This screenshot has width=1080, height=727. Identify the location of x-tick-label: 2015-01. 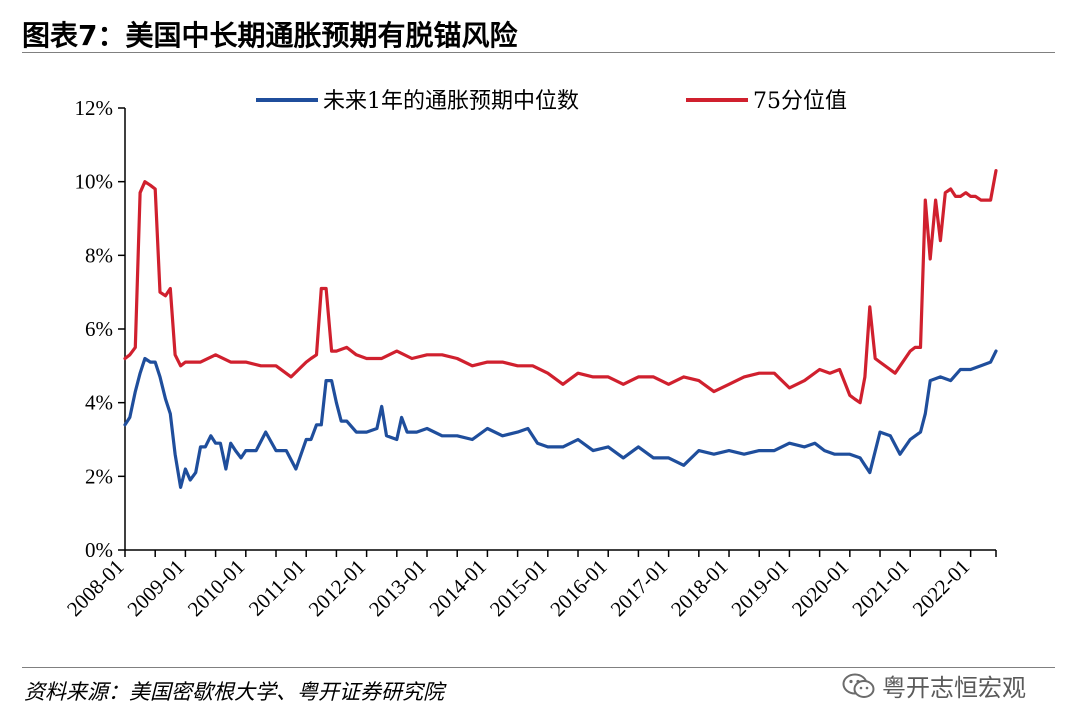
(518, 588).